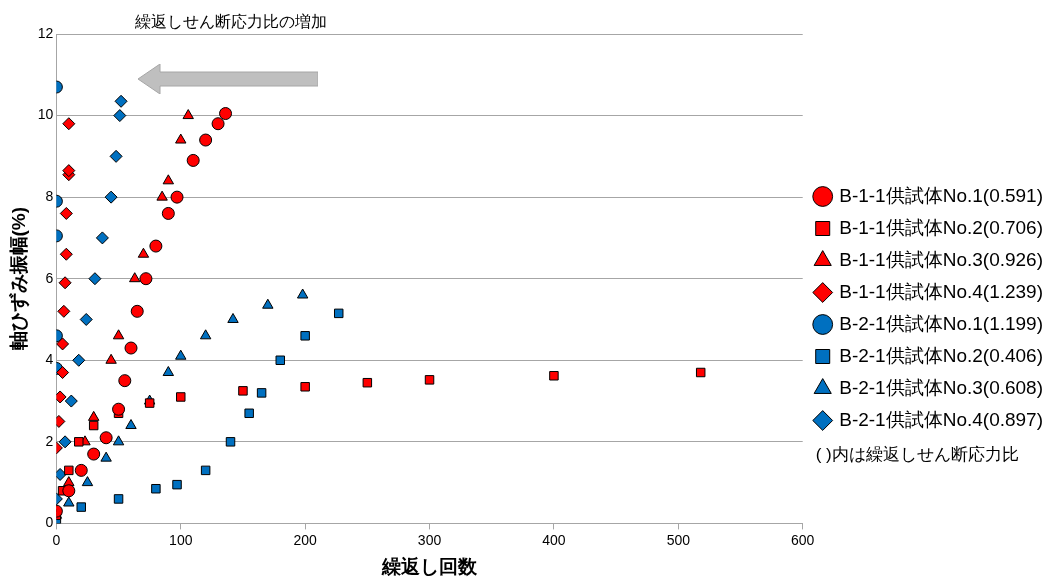 The height and width of the screenshot is (587, 1055). What do you see at coordinates (49, 359) in the screenshot?
I see `y-tick-label: 4` at bounding box center [49, 359].